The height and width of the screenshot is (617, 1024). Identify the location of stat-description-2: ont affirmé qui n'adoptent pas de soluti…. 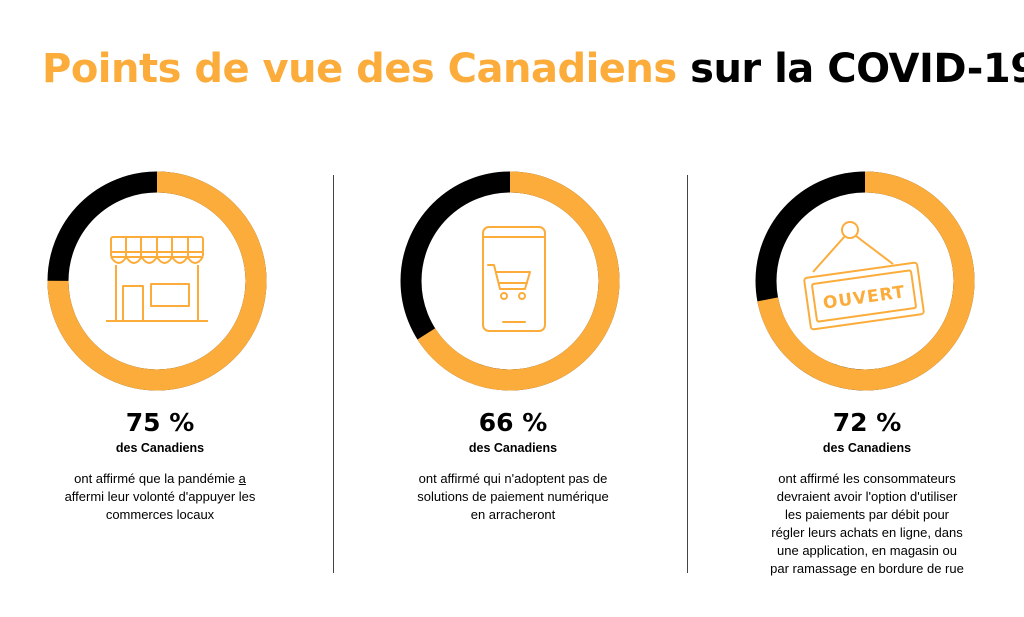
(513, 497).